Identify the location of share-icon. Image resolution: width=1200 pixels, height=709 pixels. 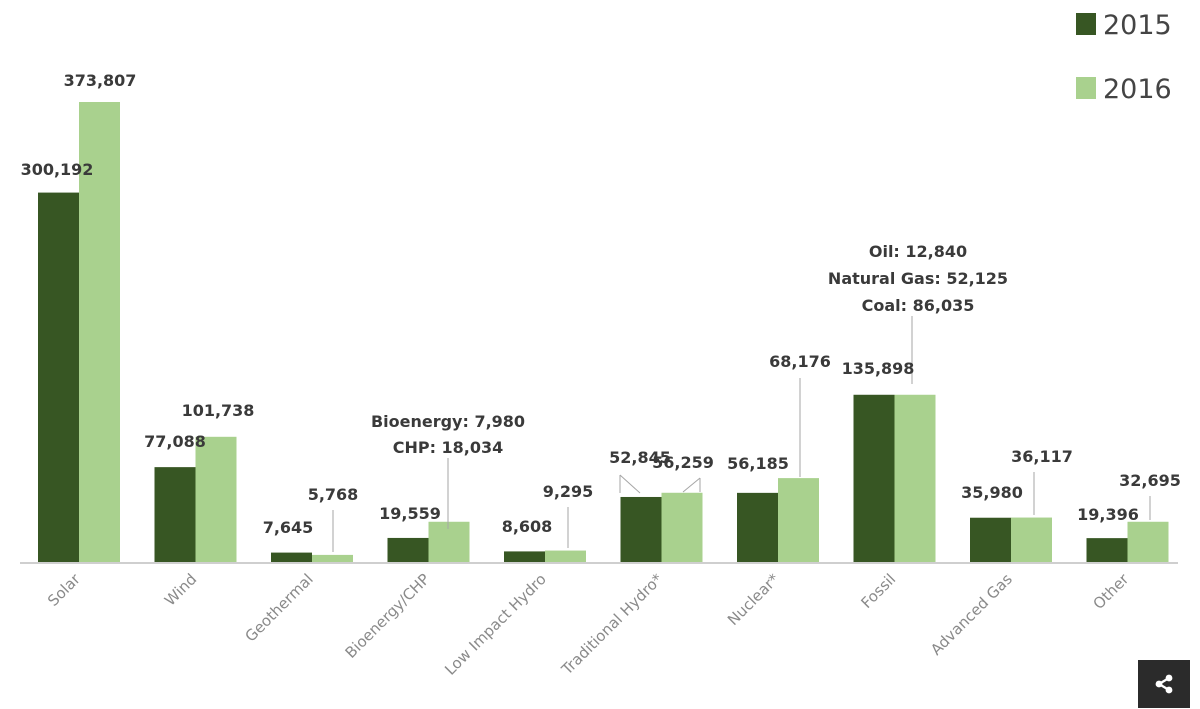
(1164, 684).